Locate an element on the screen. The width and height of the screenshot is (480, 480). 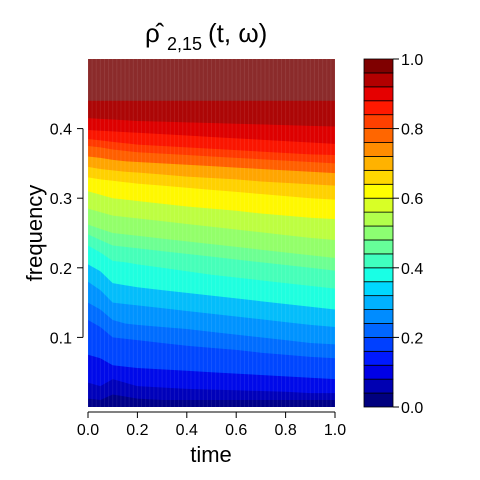
title-suffix: (t, ω) is located at coordinates (237, 33).